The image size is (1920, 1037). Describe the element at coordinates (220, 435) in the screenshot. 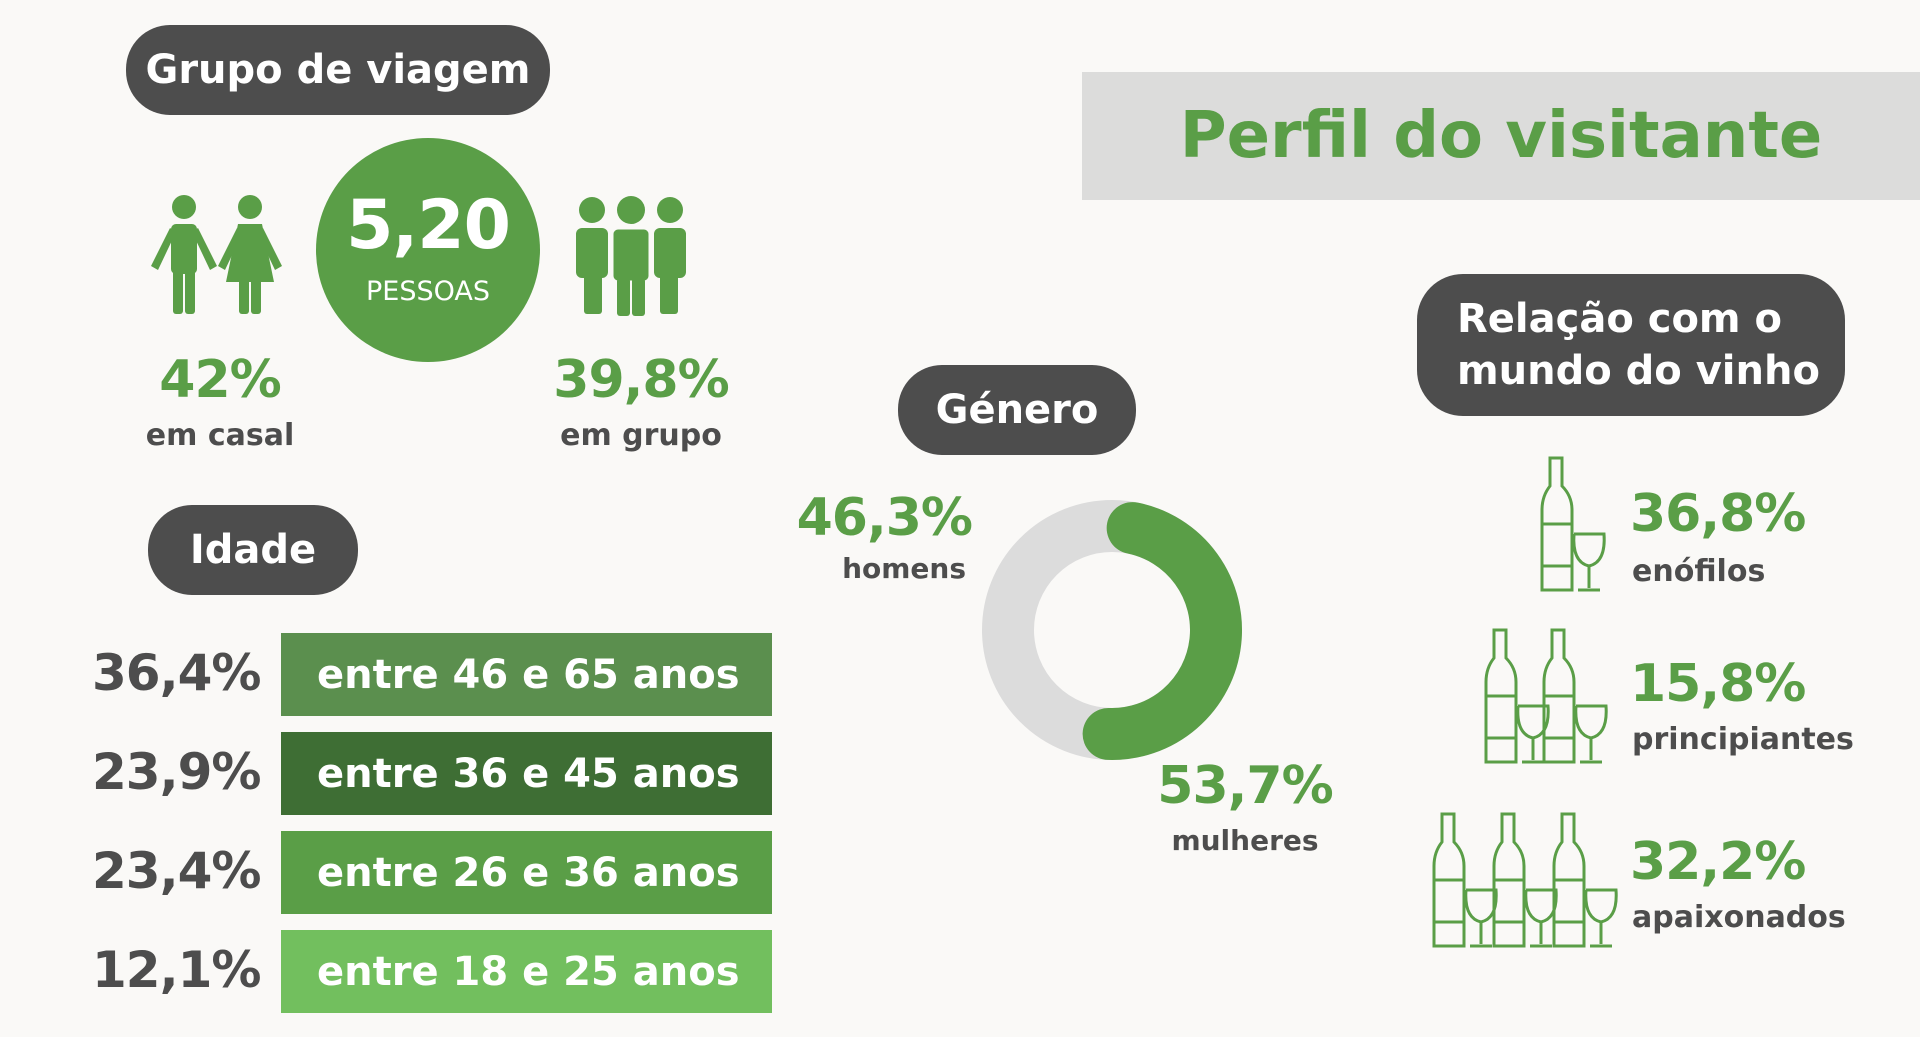

I see `couple-label: em casal` at that location.